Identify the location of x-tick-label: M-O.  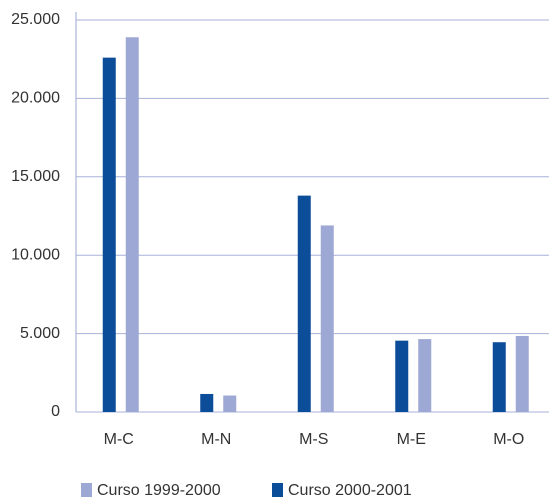
(508, 439).